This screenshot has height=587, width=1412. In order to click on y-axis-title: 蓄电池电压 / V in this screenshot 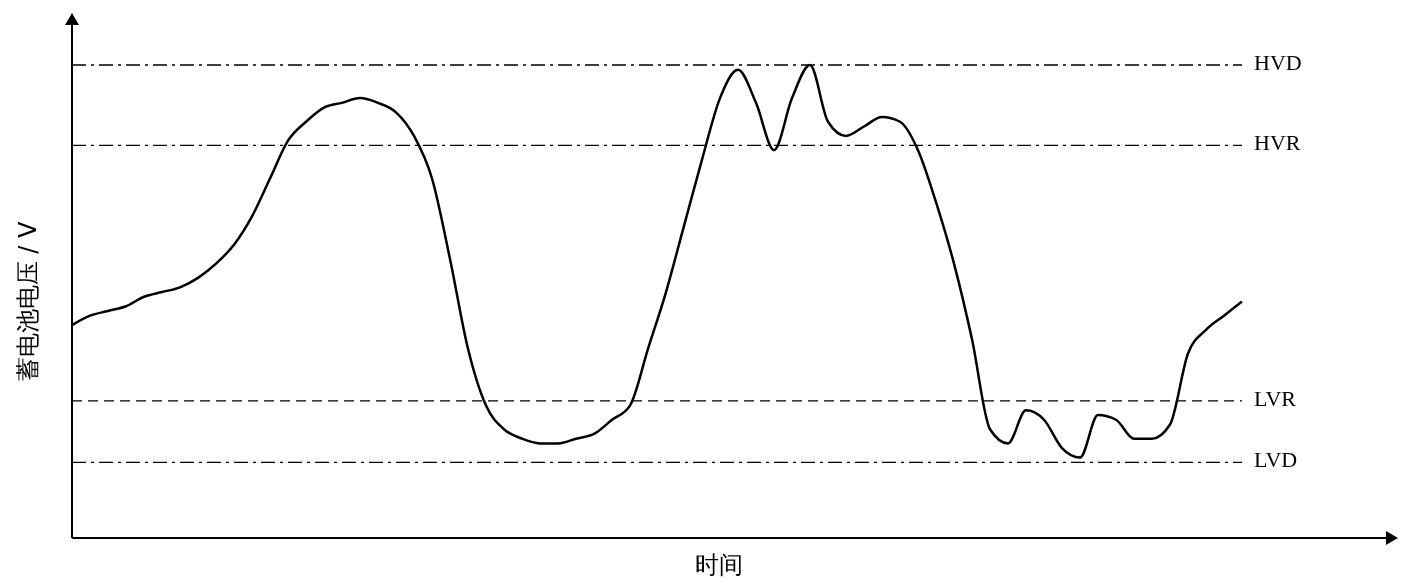, I will do `click(28, 301)`.